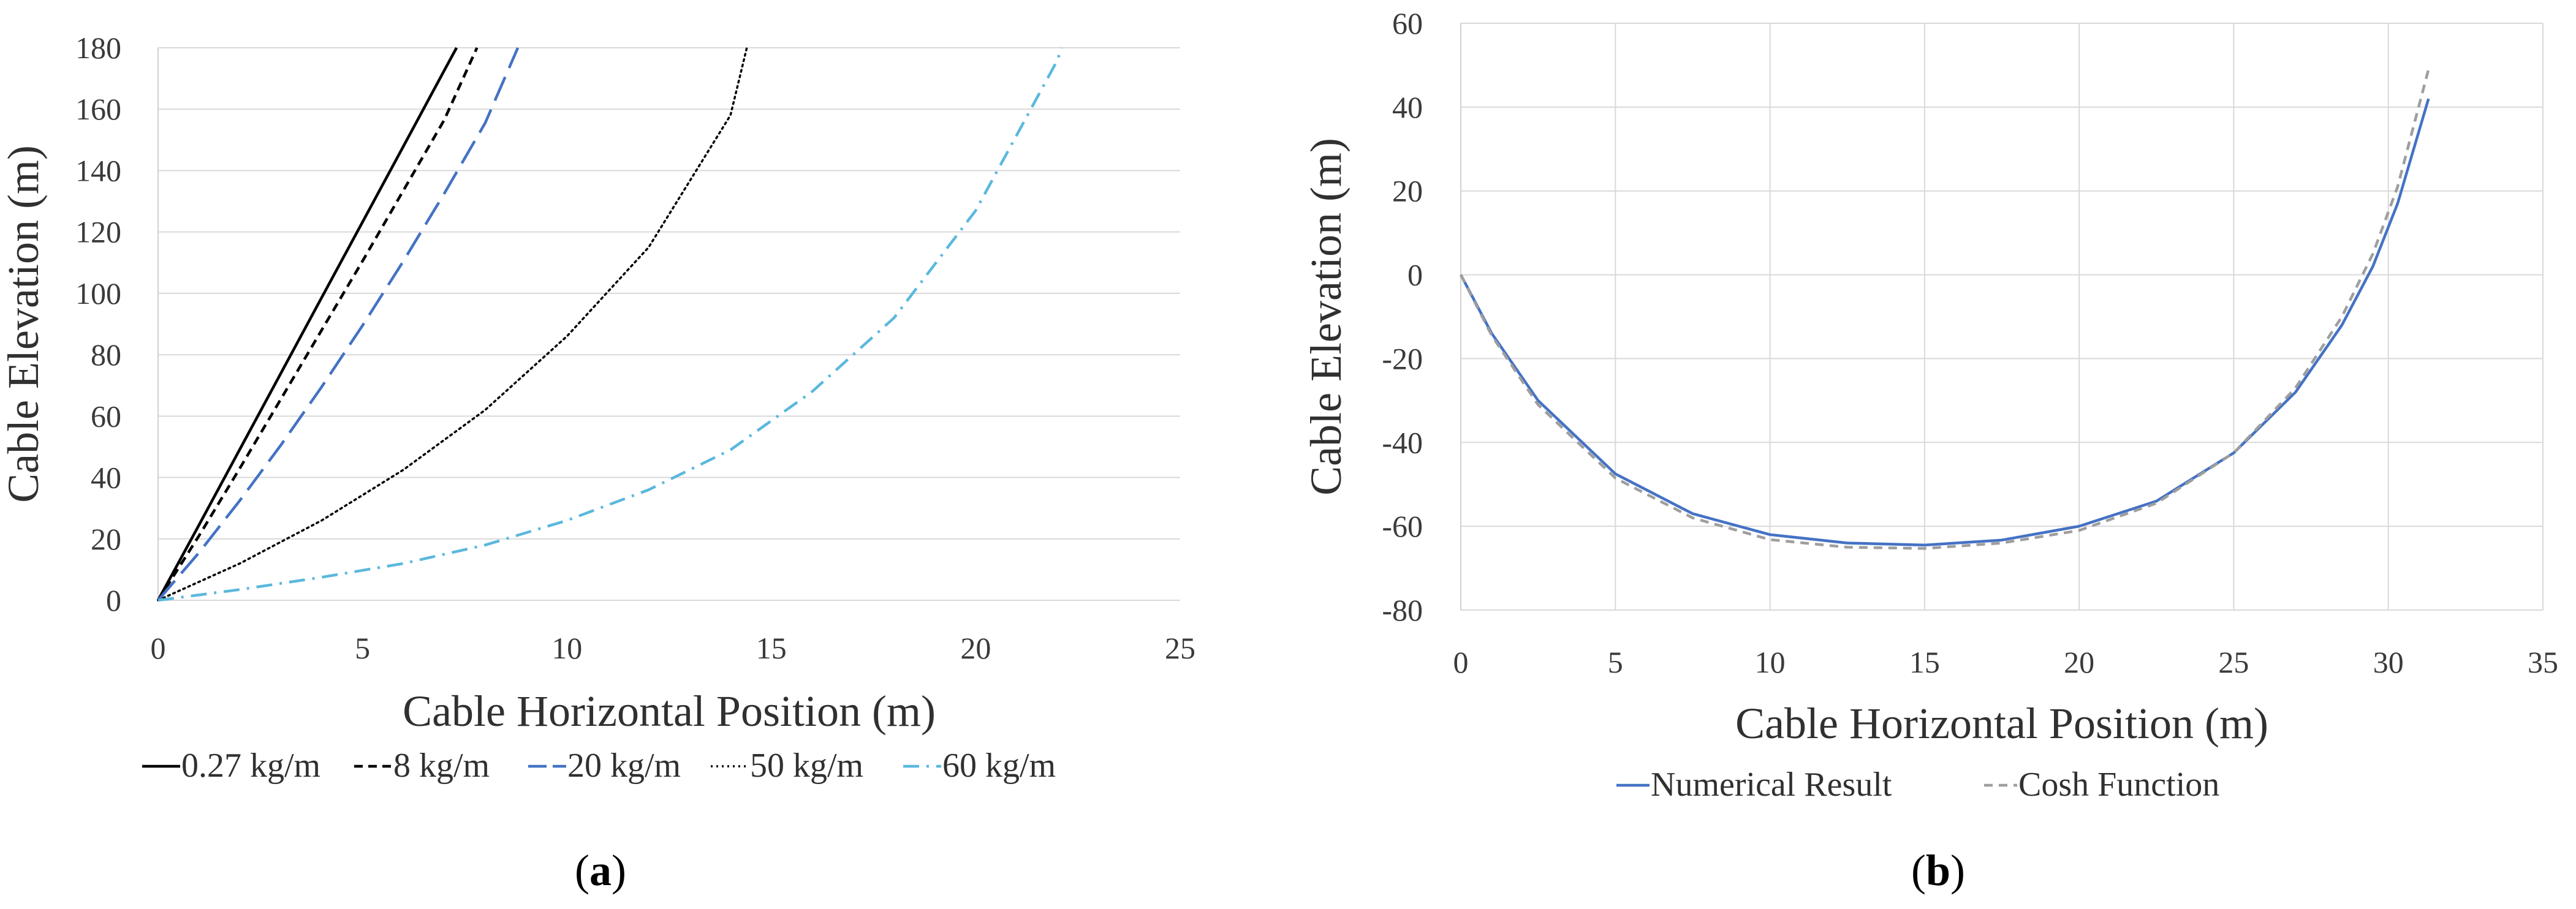 Image resolution: width=2576 pixels, height=909 pixels. I want to click on legend-label-2: Cosh Function, so click(2118, 785).